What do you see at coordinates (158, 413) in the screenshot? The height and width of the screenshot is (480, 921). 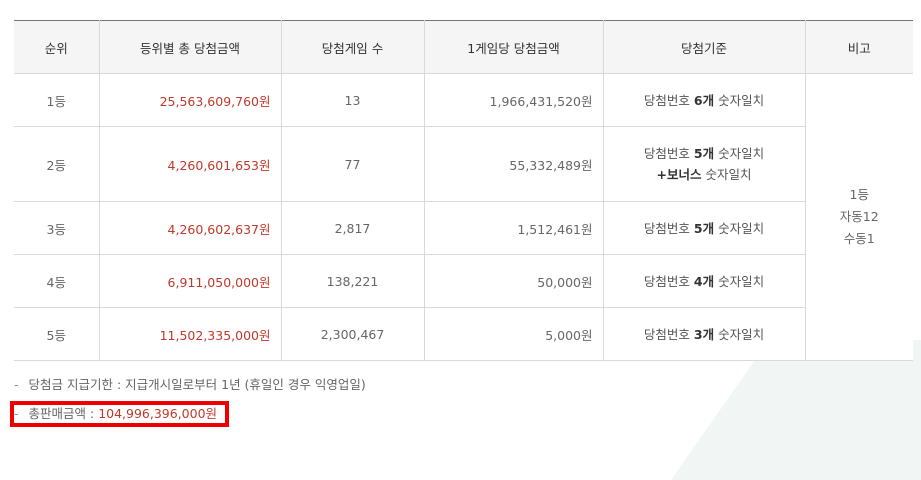 I see `total-sales-value: 104,996,396,000원` at bounding box center [158, 413].